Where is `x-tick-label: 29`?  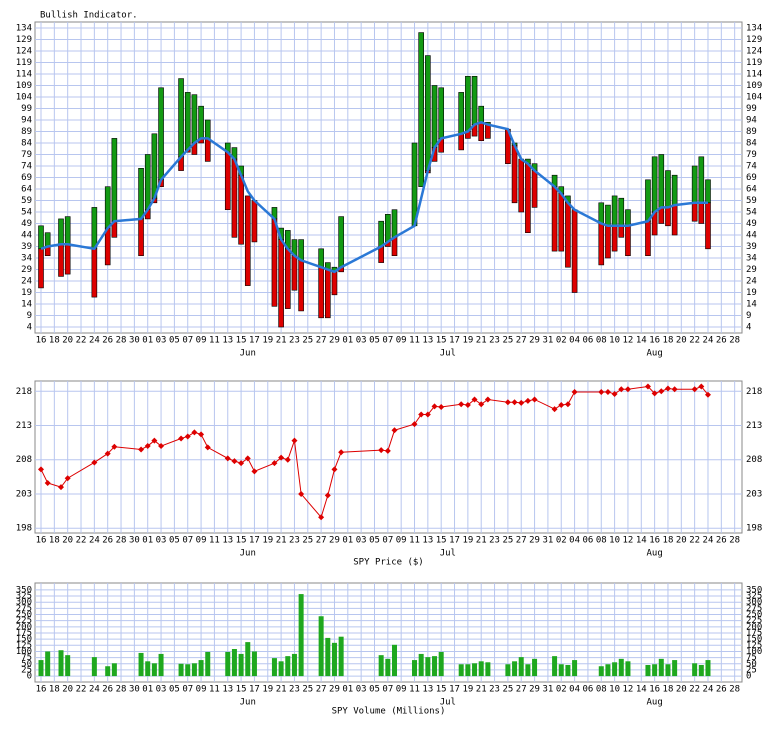
x-tick-label: 29 is located at coordinates (334, 690).